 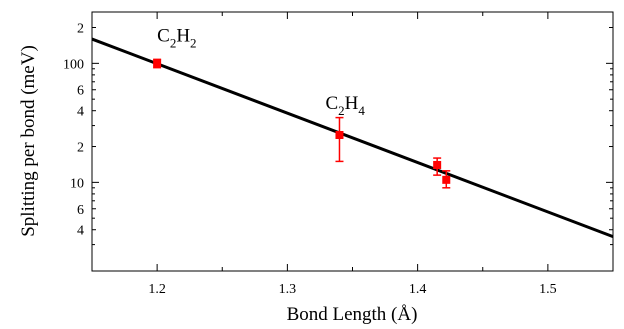 What do you see at coordinates (157, 289) in the screenshot?
I see `x-tick-label: 1.2` at bounding box center [157, 289].